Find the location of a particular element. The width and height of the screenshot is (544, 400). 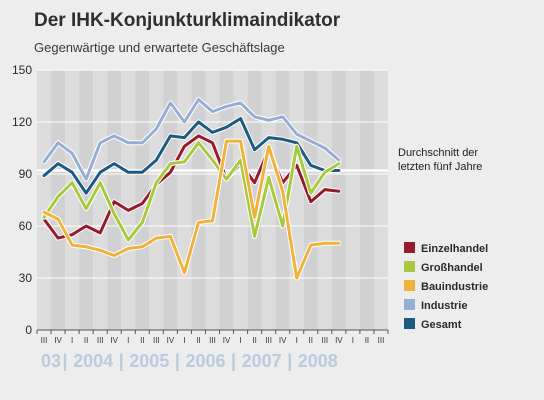

y-axis-ticks: 0 30 60 90 120 150 is located at coordinates (22, 200).